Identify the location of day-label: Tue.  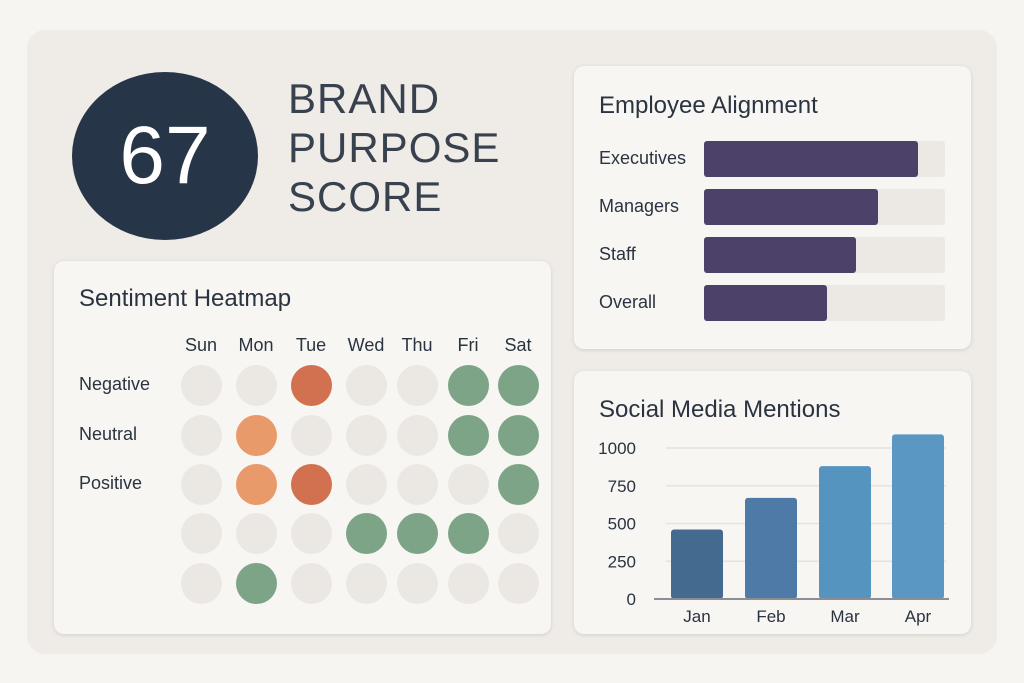
(311, 345).